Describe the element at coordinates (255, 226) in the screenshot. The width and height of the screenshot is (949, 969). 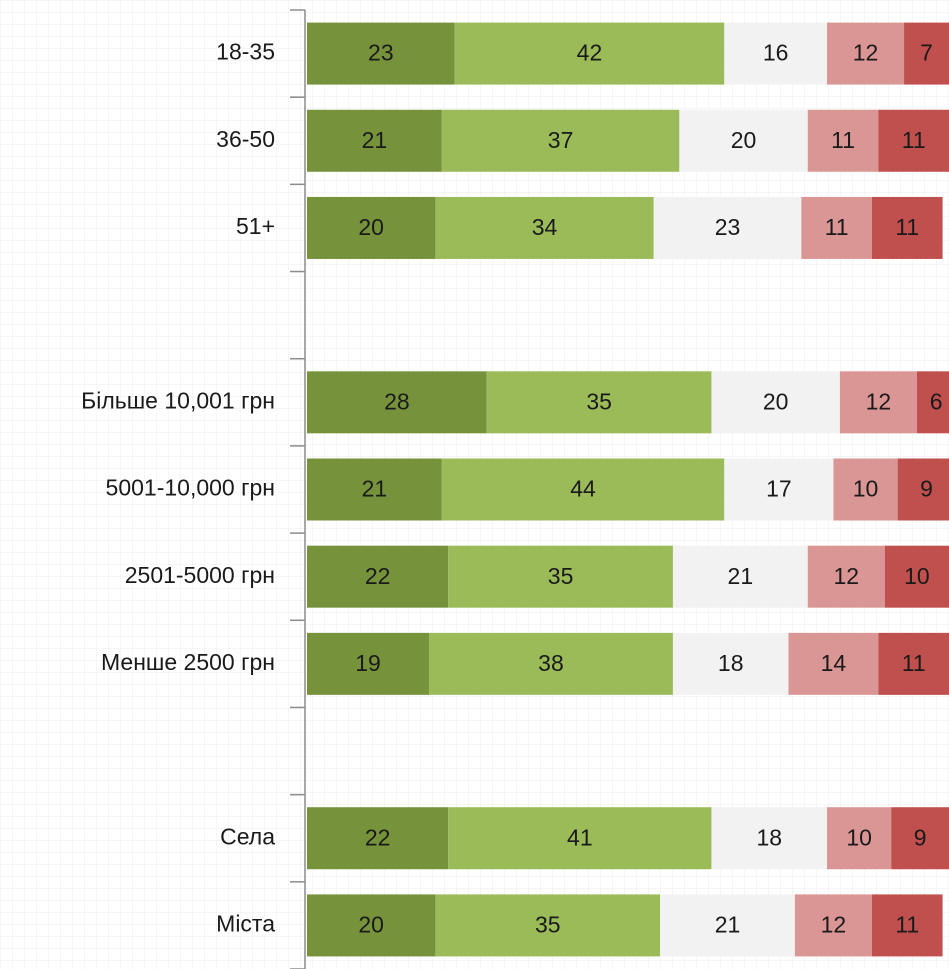
I see `y-tick-label: 51+` at that location.